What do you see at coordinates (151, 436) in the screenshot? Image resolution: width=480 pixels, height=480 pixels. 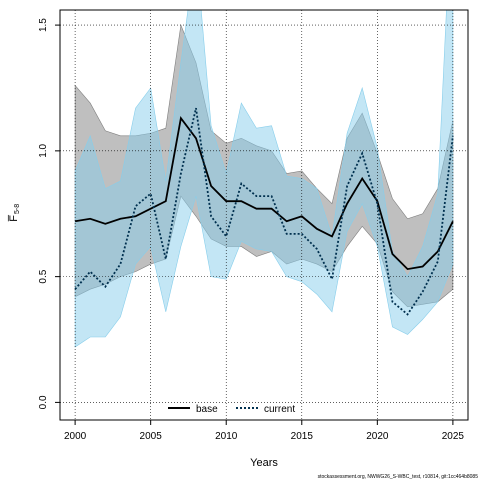 I see `x-tick-label-2005: 2005` at bounding box center [151, 436].